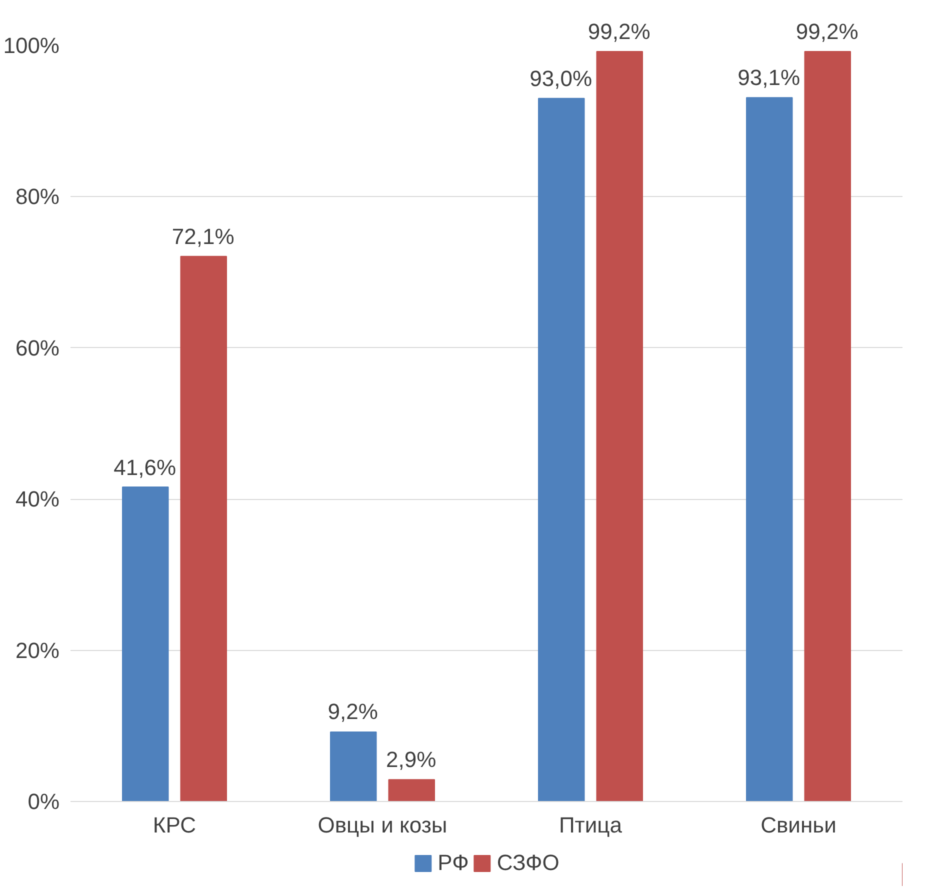  I want to click on x-tick-label: Свиньи, so click(798, 825).